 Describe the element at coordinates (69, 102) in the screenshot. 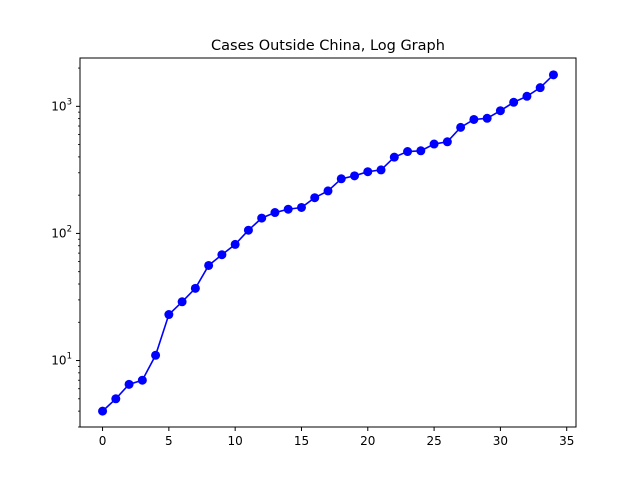

I see `y-tick-exponent: 3` at that location.